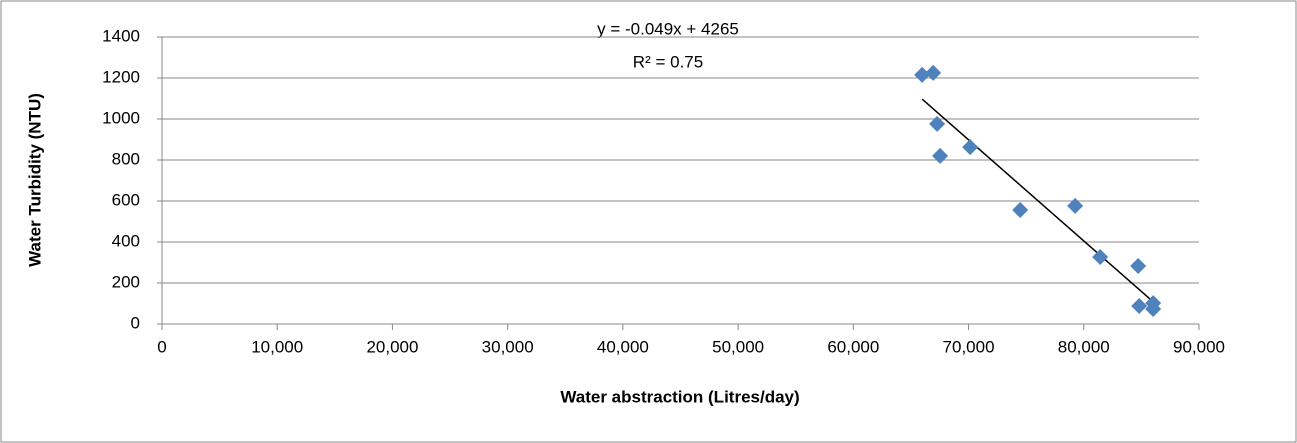 The height and width of the screenshot is (443, 1297). Describe the element at coordinates (126, 199) in the screenshot. I see `y-tick-label: 600` at that location.